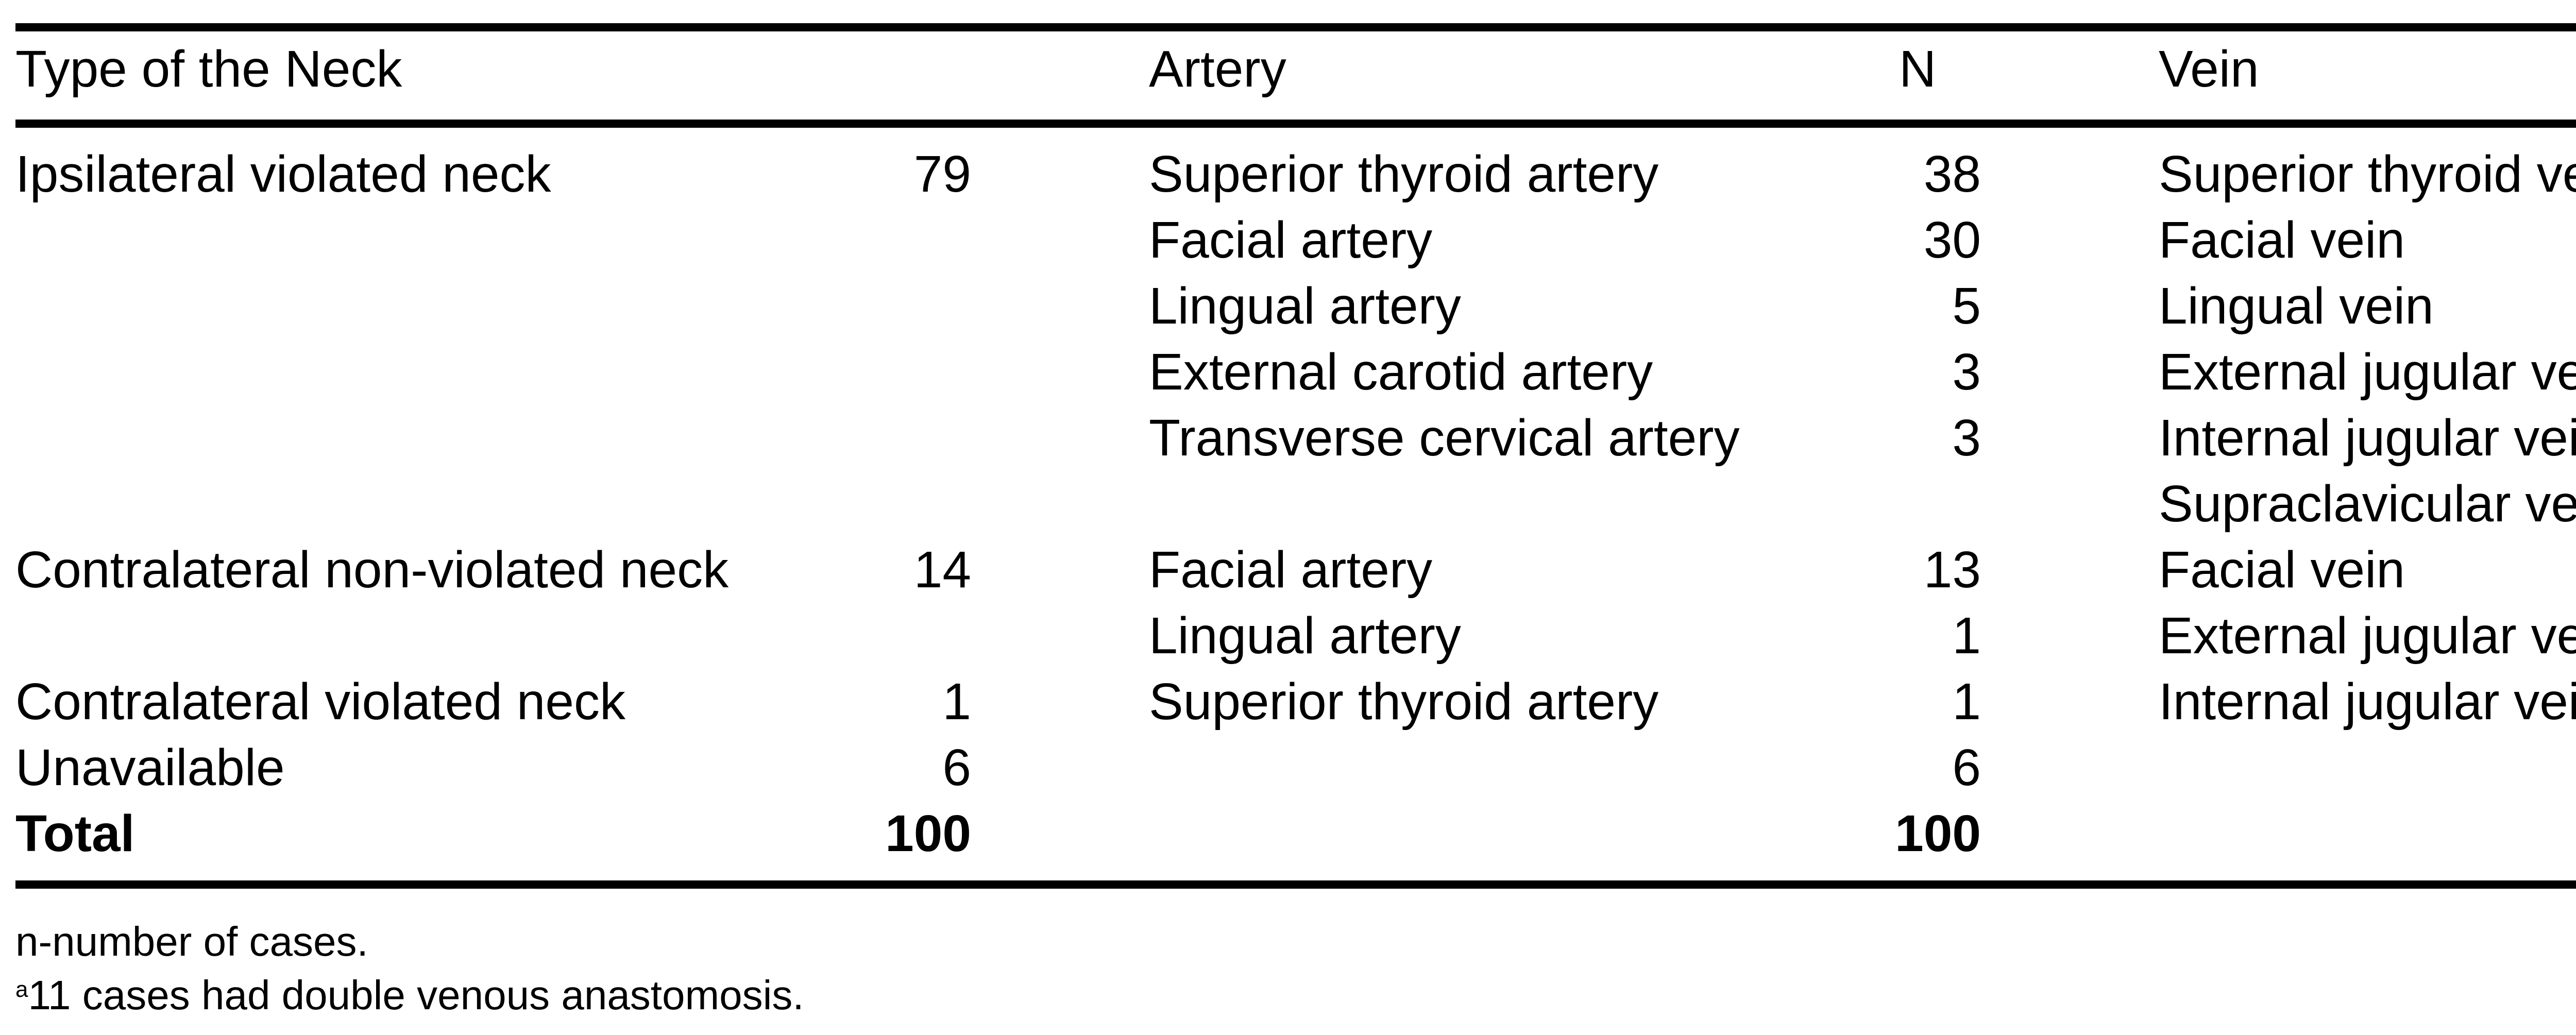  I want to click on artery-n-cell: 13, so click(1952, 570).